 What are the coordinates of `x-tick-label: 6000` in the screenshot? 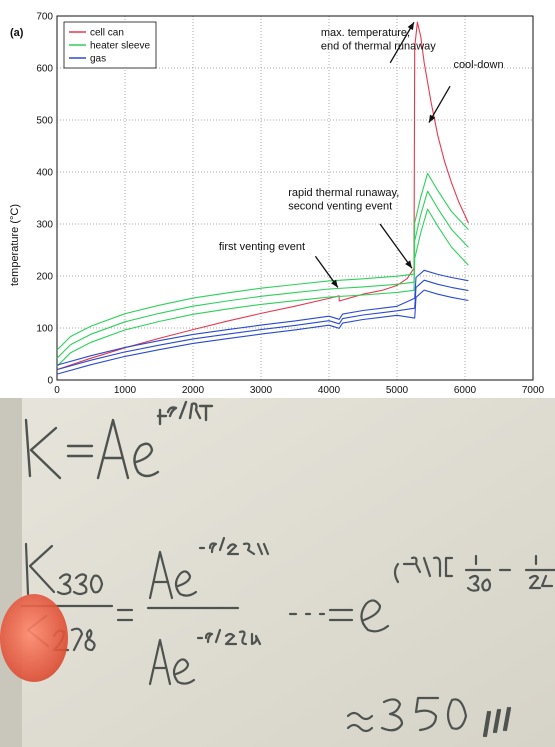 It's located at (465, 390).